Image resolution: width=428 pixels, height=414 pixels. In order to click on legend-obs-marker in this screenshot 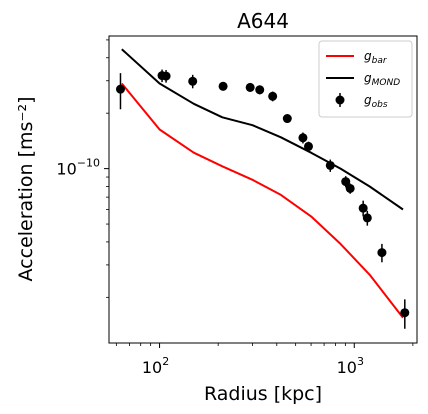, I will do `click(340, 100)`.